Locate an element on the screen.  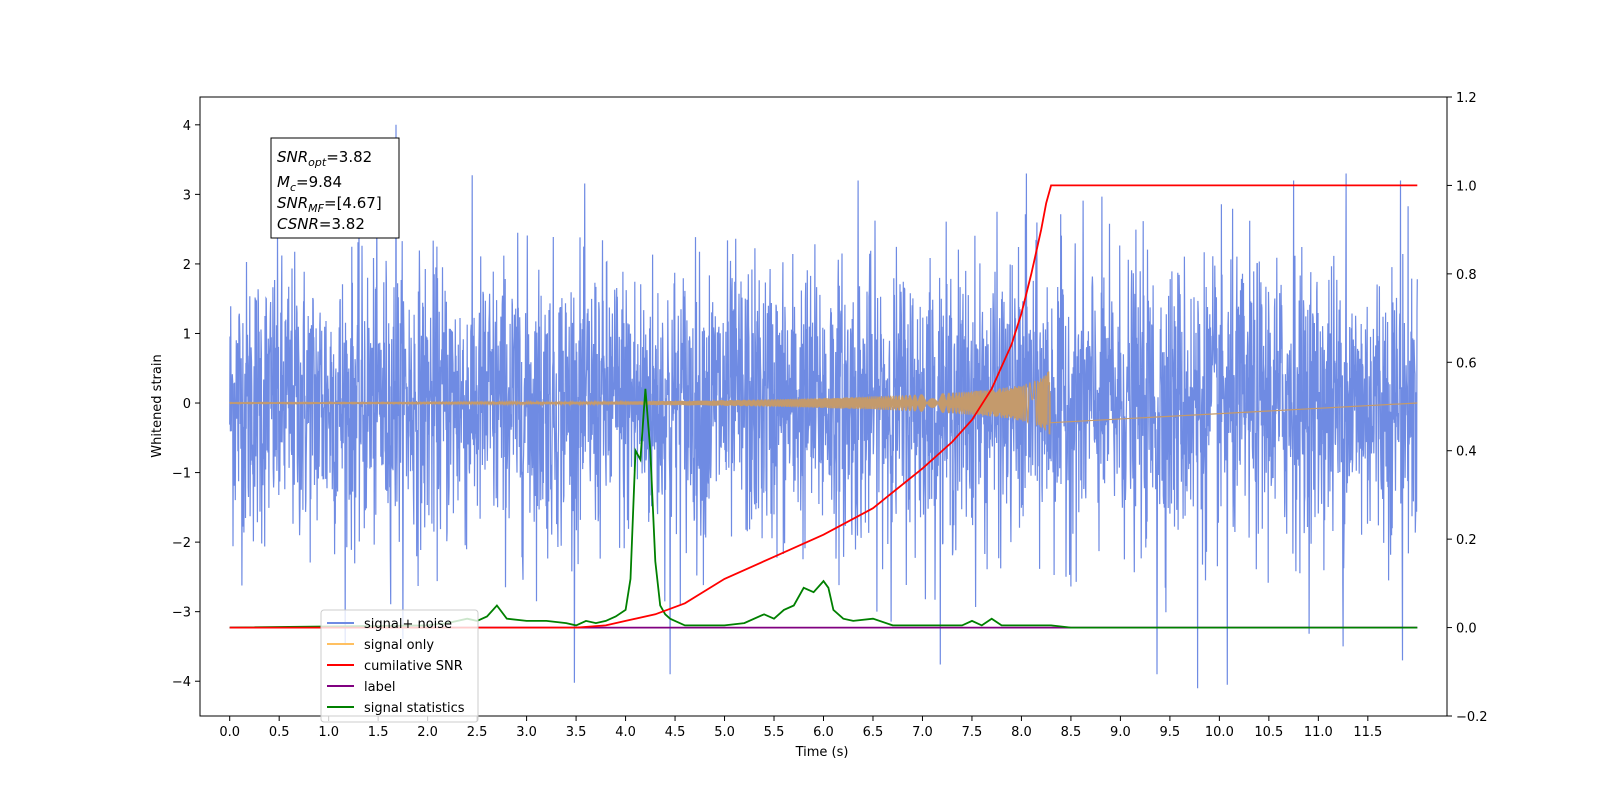
x-tick-label: 5.0 is located at coordinates (724, 732).